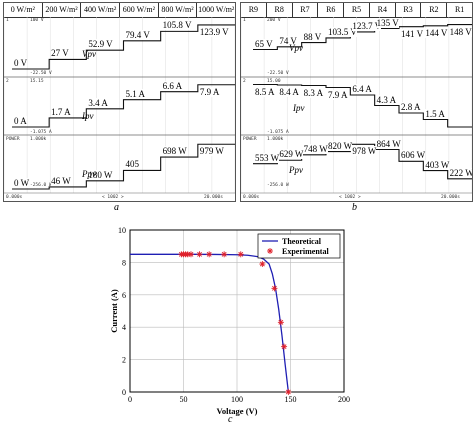 The height and width of the screenshot is (428, 474). Describe the element at coordinates (435, 113) in the screenshot. I see `current-step-label: 1.5 A` at that location.